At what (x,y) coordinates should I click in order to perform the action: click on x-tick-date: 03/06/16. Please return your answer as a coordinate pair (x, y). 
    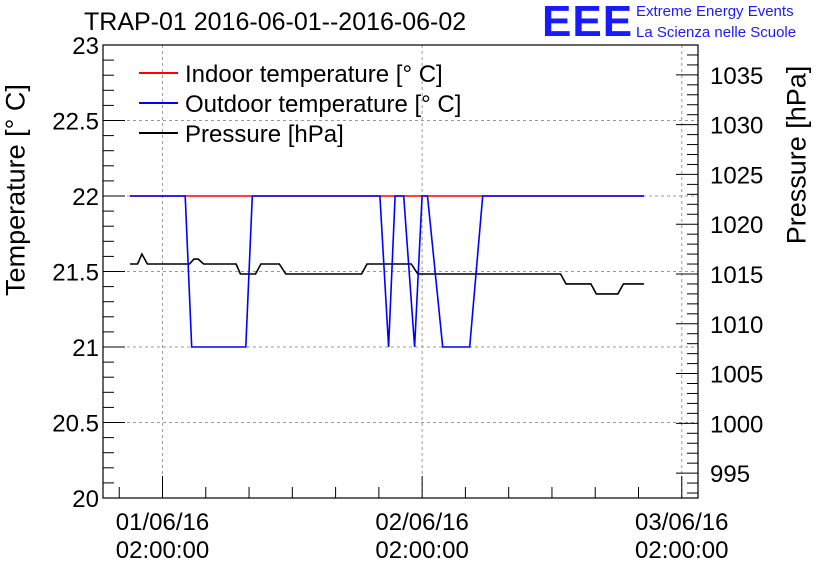
    Looking at the image, I should click on (681, 522).